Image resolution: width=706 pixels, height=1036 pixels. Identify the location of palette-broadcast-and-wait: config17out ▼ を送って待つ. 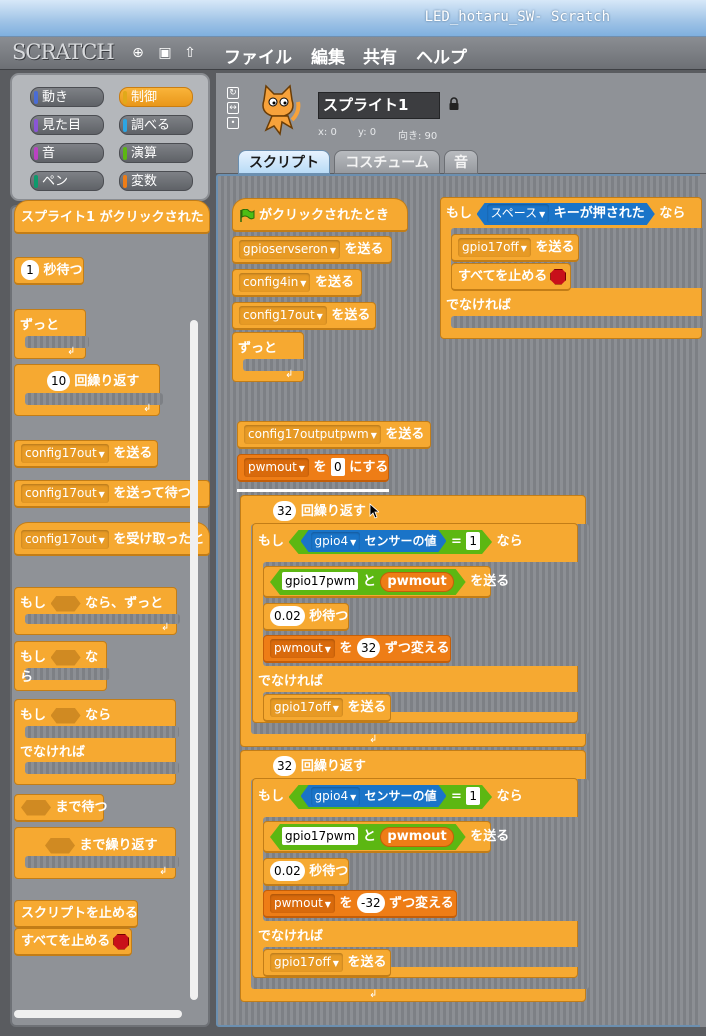
(112, 494).